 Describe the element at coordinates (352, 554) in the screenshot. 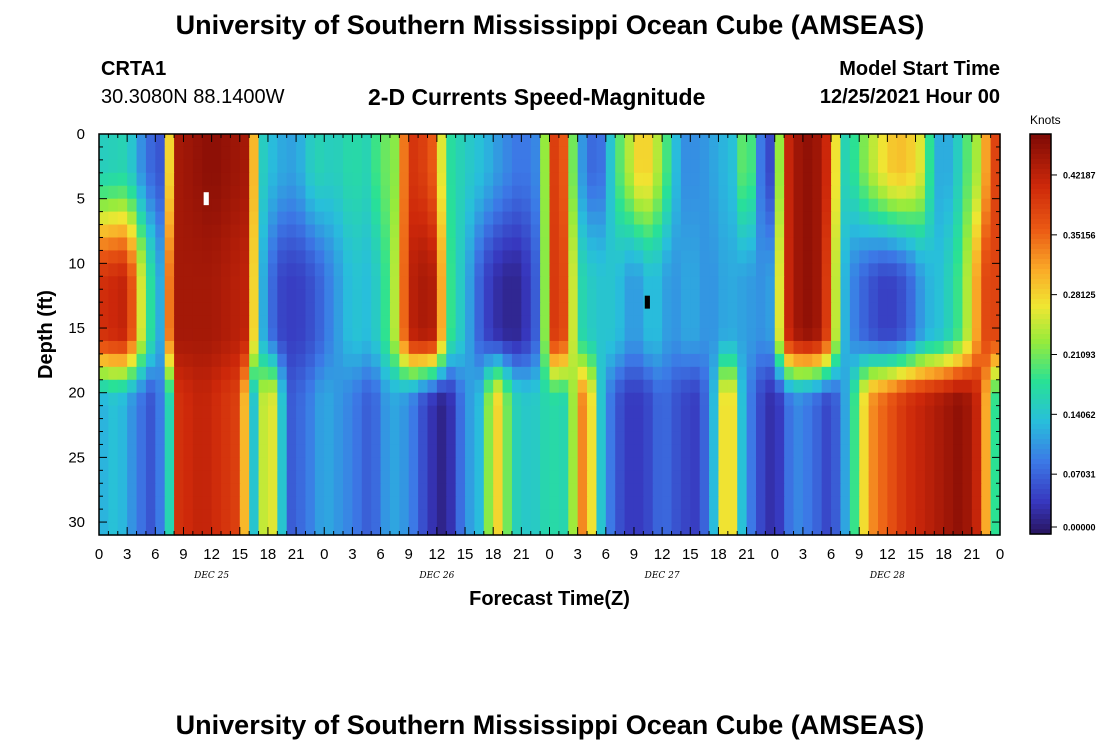

I see `x-tick-label: 3` at that location.